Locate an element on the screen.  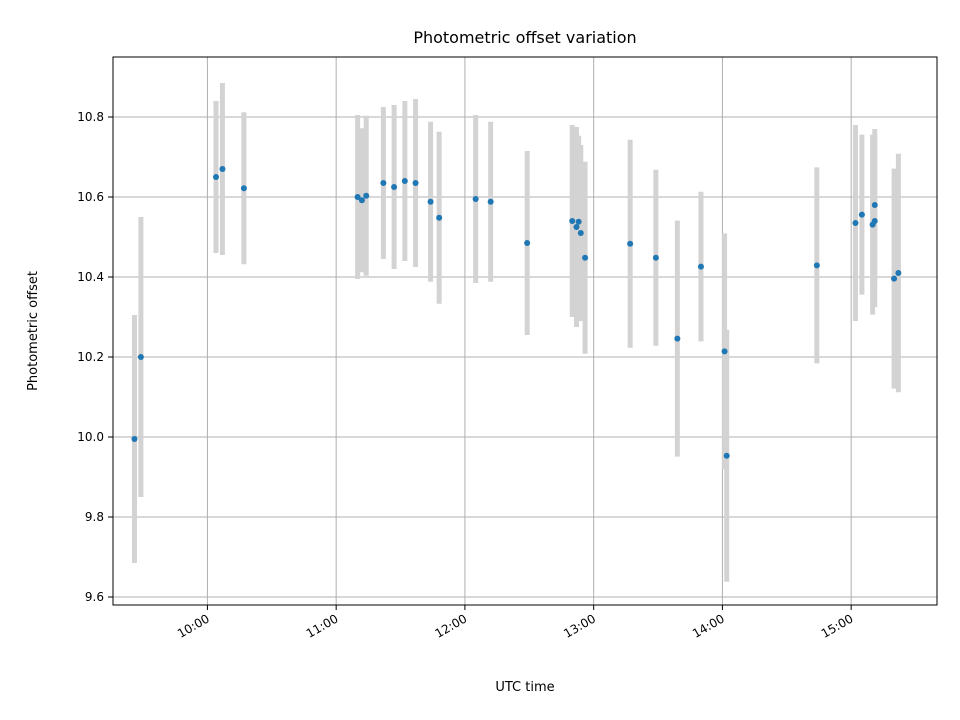
y-axis-ticks: 9.6 9.8 10.0 10.2 10.4 10.6 10.8 is located at coordinates (95, 357).